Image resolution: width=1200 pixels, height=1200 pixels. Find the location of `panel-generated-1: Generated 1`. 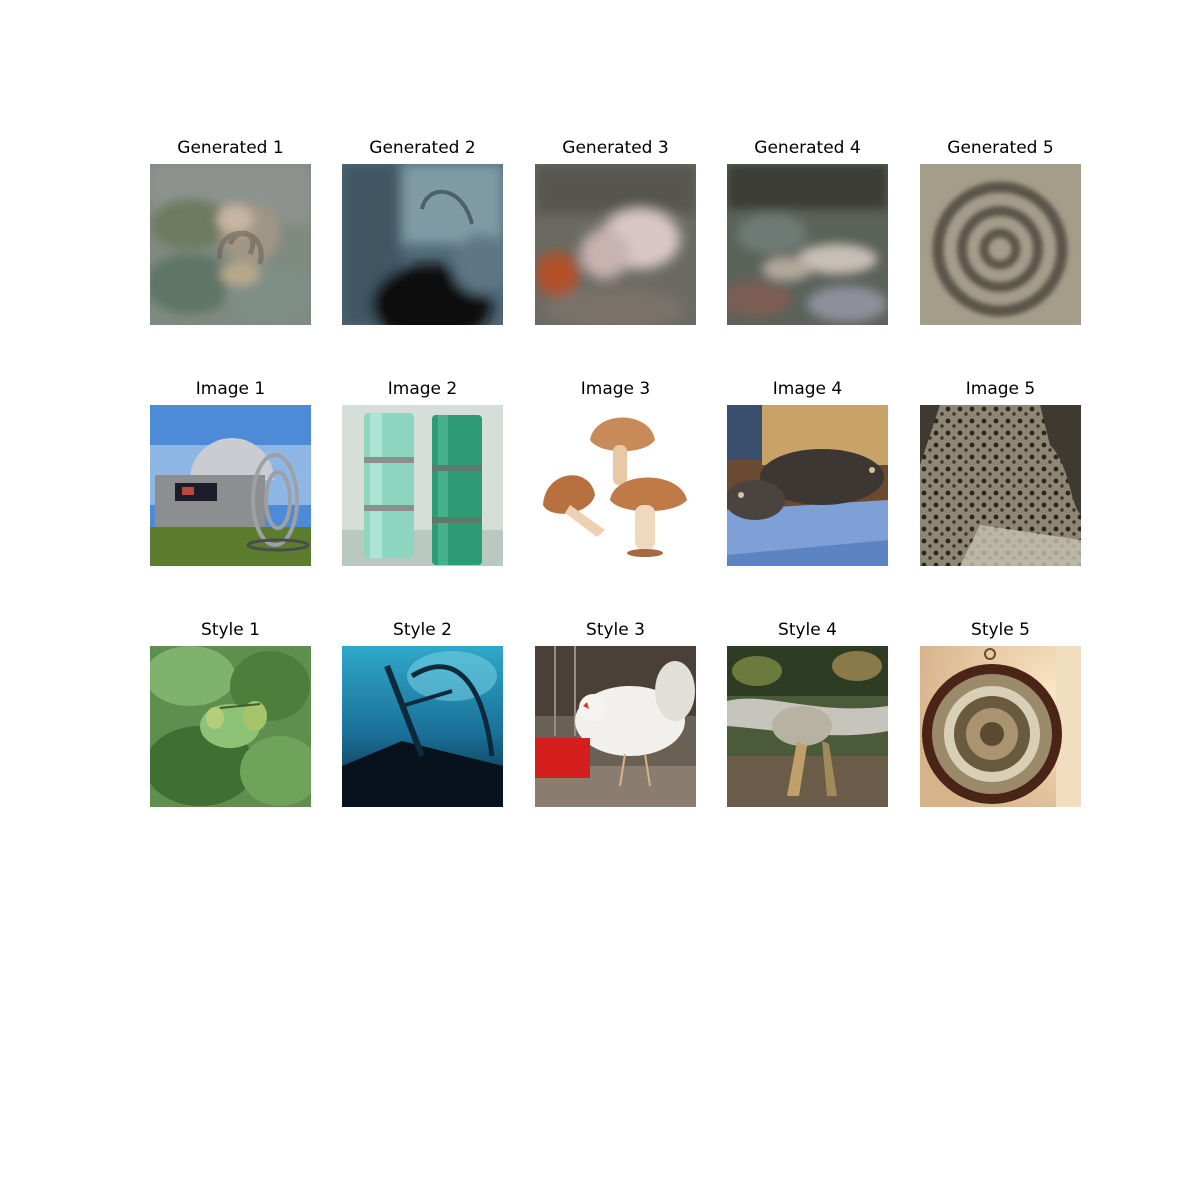

panel-generated-1: Generated 1 is located at coordinates (230, 231).